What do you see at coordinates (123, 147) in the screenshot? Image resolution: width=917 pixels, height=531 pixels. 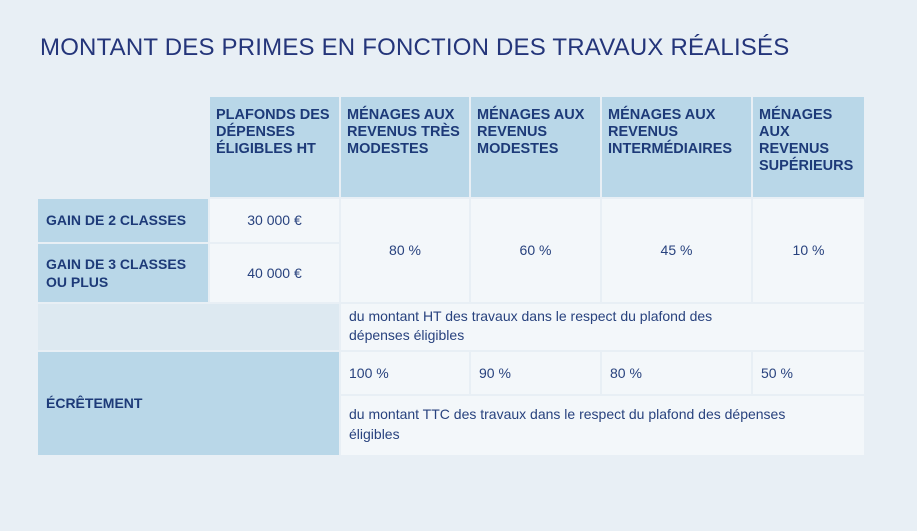 I see `empty-corner-cell` at bounding box center [123, 147].